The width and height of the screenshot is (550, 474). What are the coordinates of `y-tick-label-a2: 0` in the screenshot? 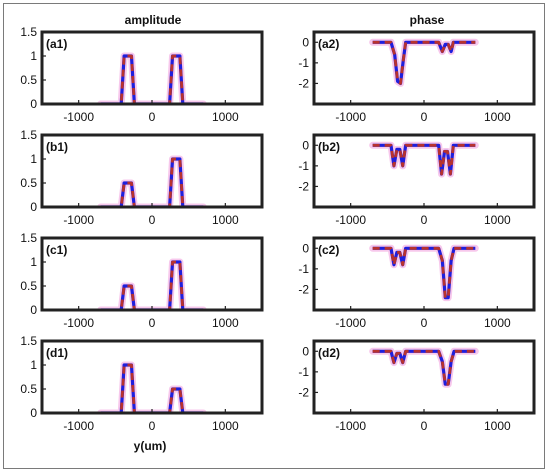 It's located at (305, 42).